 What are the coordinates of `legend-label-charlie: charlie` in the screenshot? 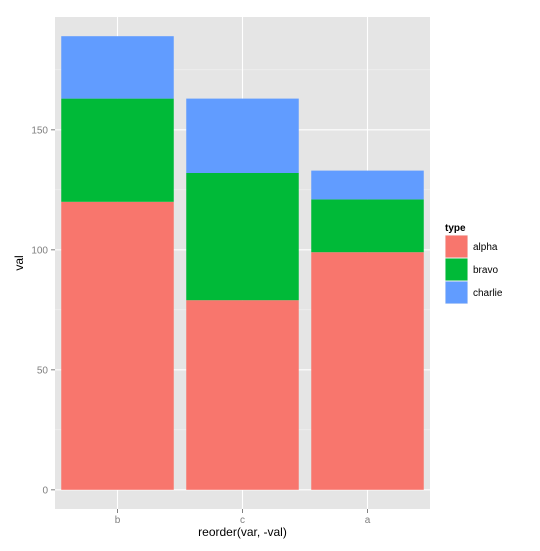 It's located at (488, 293).